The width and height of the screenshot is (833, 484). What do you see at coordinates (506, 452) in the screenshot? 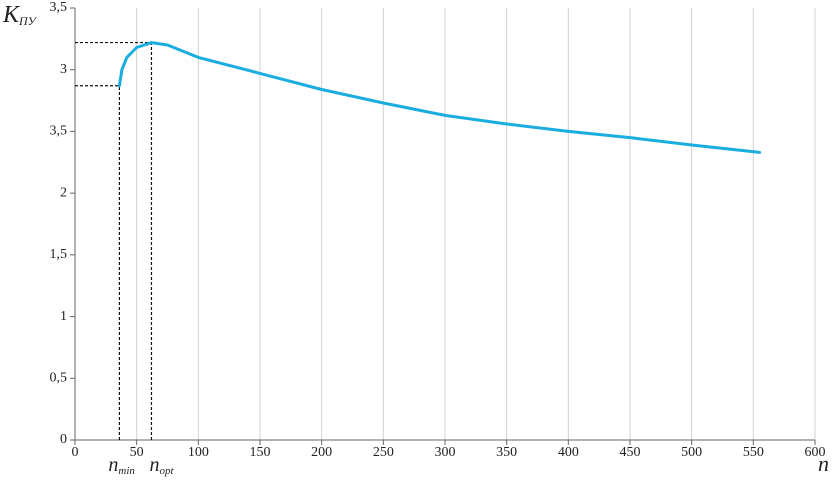
I see `x-tick-label: 350` at bounding box center [506, 452].